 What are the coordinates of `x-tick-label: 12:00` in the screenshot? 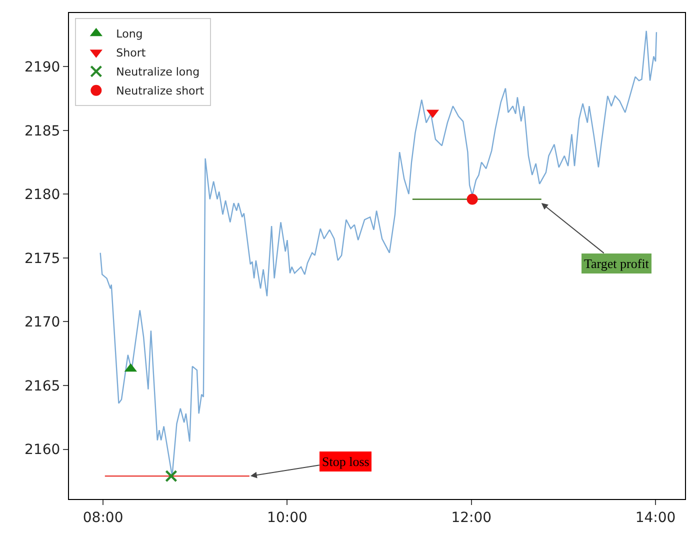 It's located at (471, 518).